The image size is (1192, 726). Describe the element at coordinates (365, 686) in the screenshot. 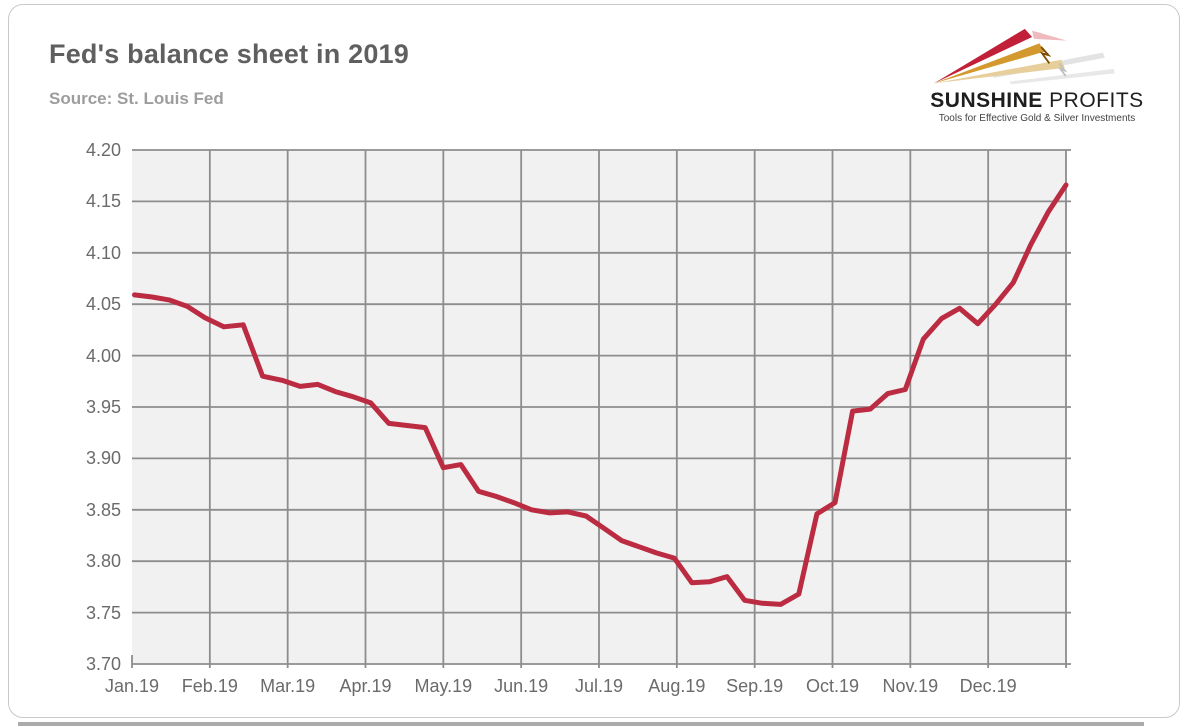

I see `x-tick-label: Apr.19` at that location.